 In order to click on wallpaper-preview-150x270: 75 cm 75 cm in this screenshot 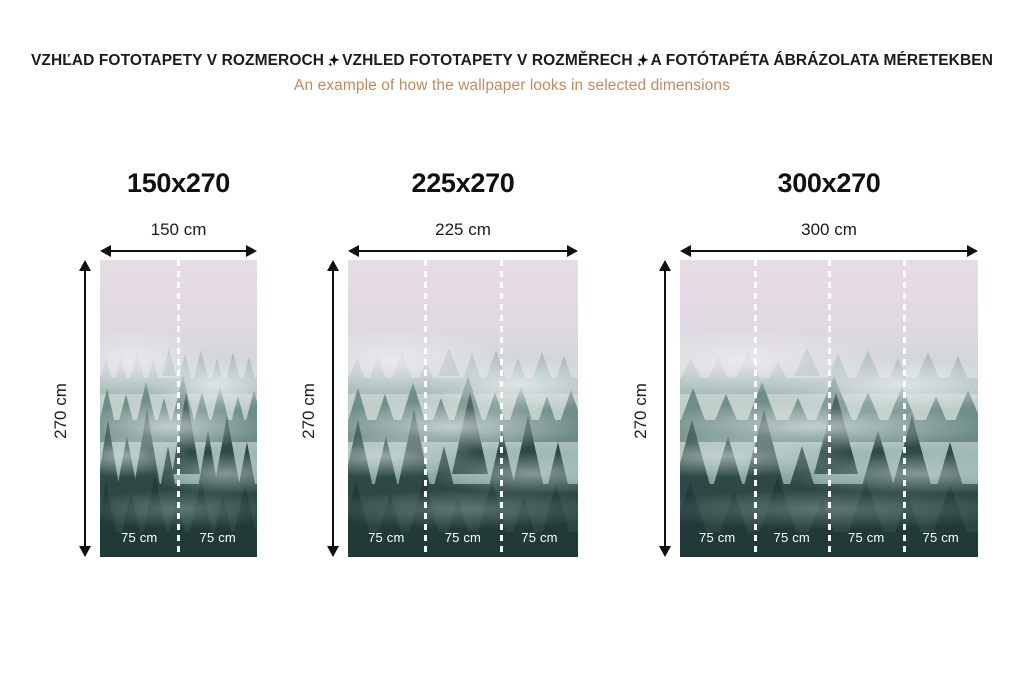, I will do `click(178, 408)`.